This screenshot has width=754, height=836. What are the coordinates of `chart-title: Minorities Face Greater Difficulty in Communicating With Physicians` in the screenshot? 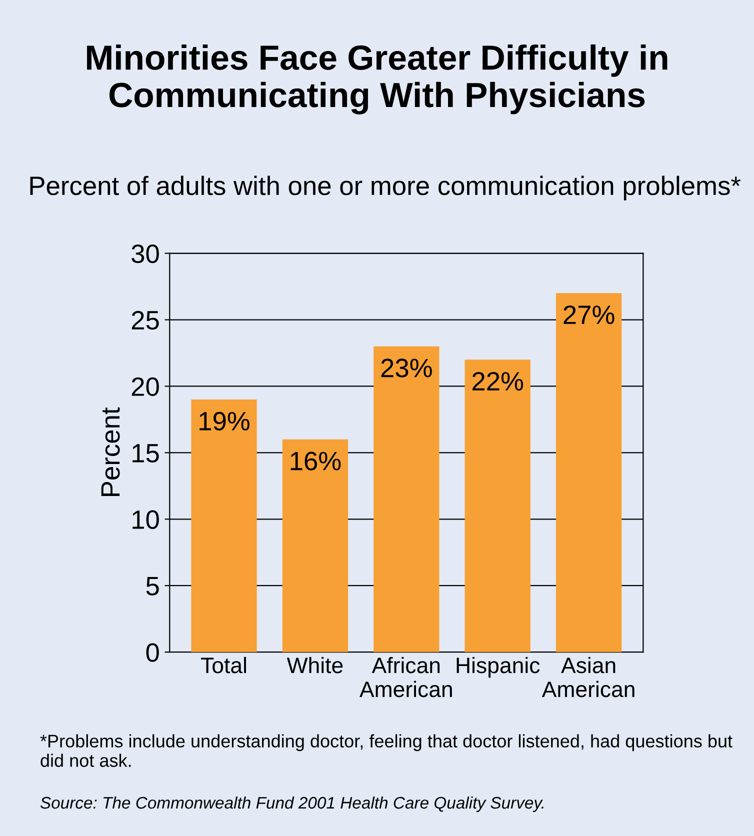 It's located at (377, 79).